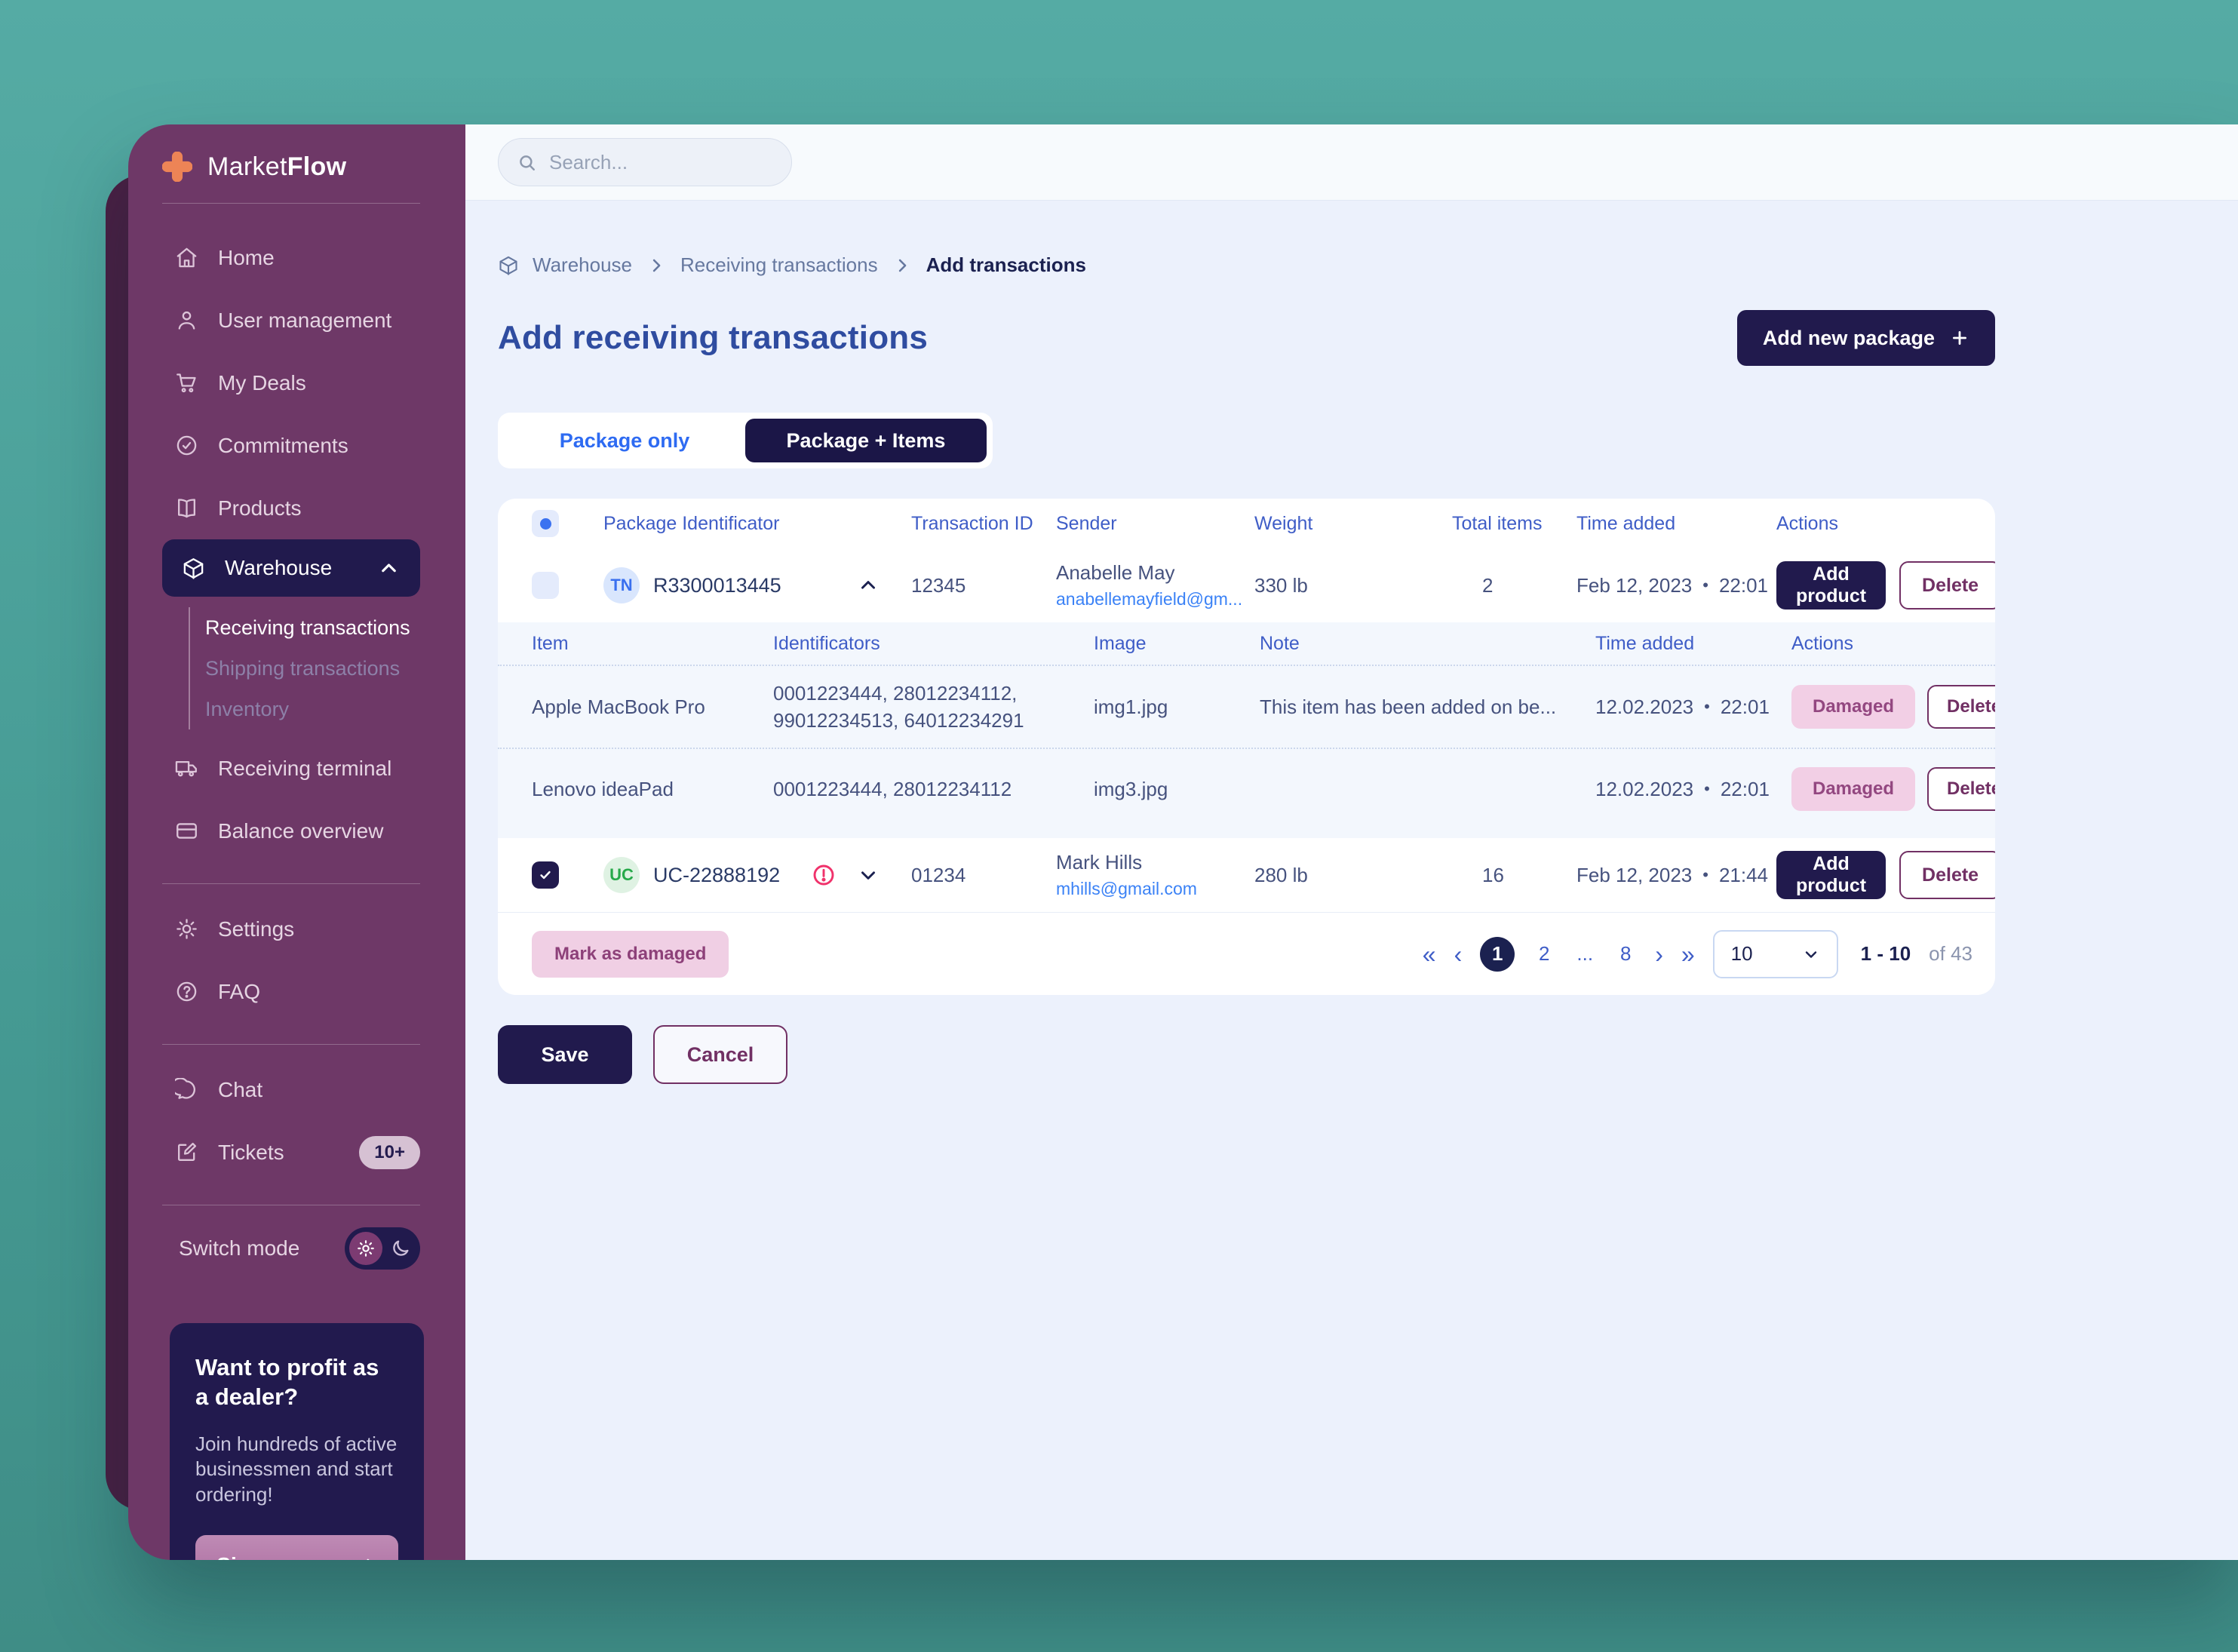 The width and height of the screenshot is (2238, 1652). I want to click on submenu-receiving-transactions: Receiving transactions, so click(335, 628).